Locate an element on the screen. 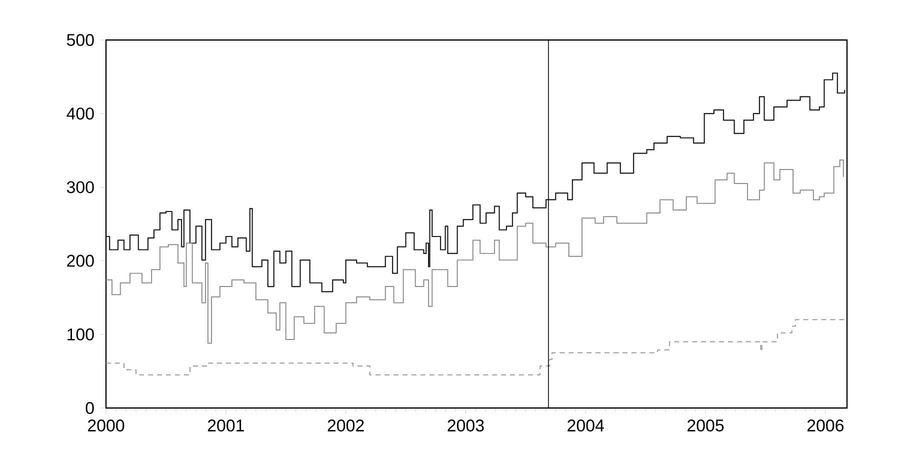 The image size is (902, 450). y-tick-label: 400 is located at coordinates (80, 114).